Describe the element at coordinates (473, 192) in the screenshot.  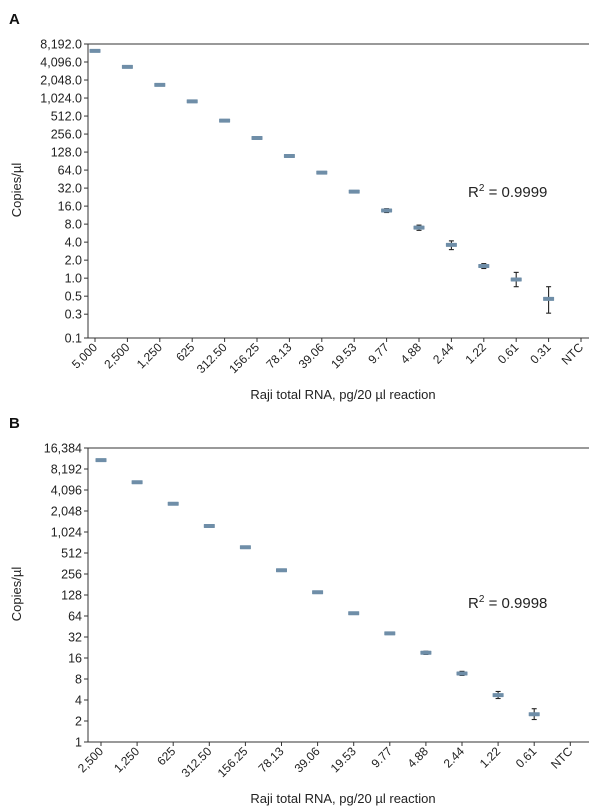
I see `panel-a-r2-prefix: R` at that location.